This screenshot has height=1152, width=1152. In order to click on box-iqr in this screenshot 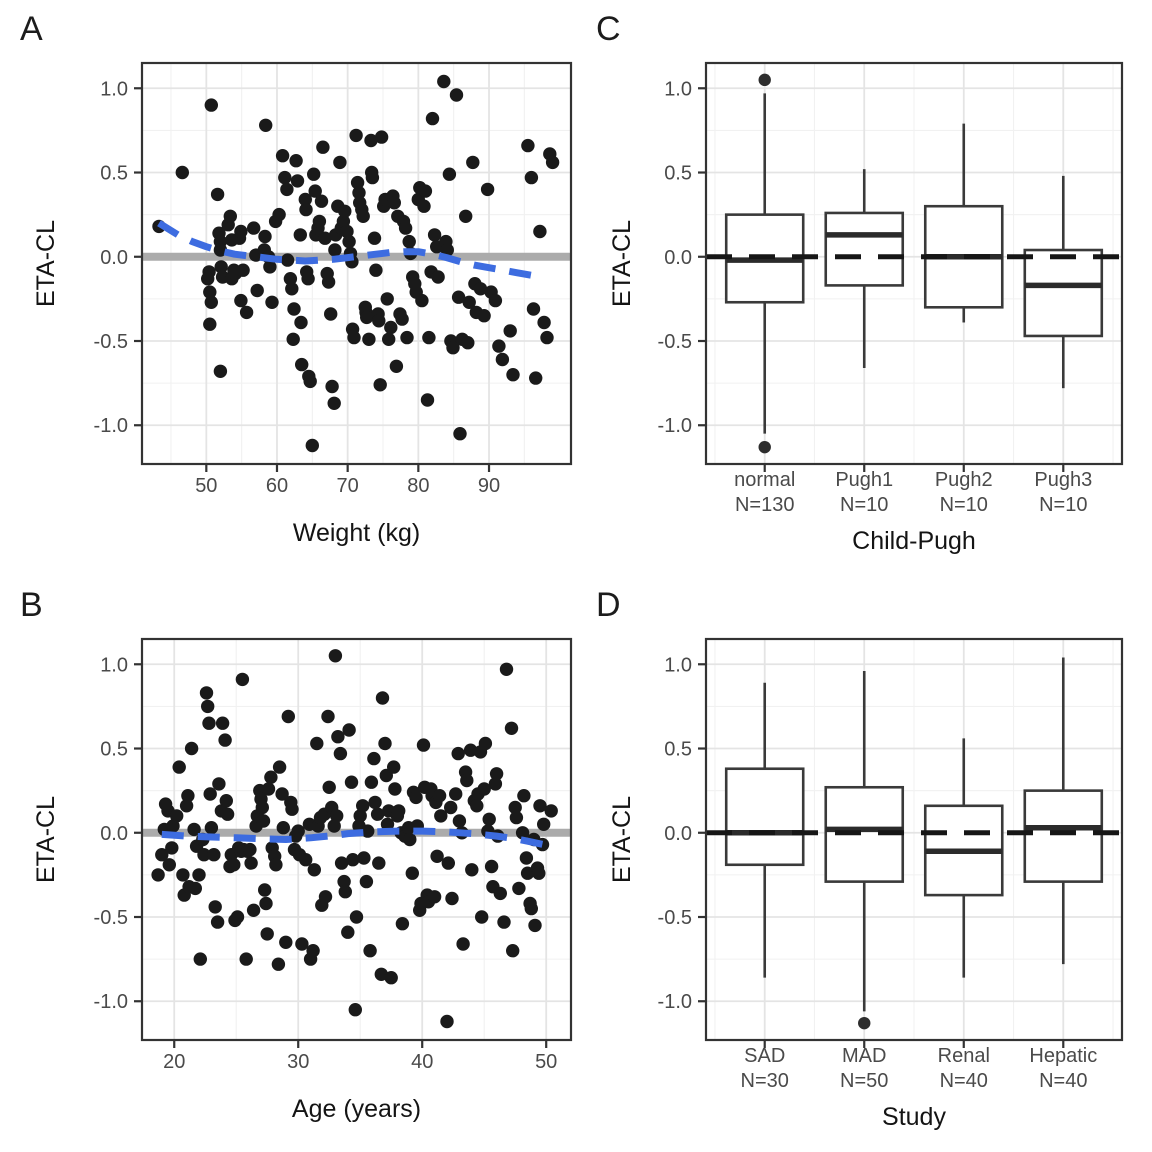, I will do `click(1063, 836)`.